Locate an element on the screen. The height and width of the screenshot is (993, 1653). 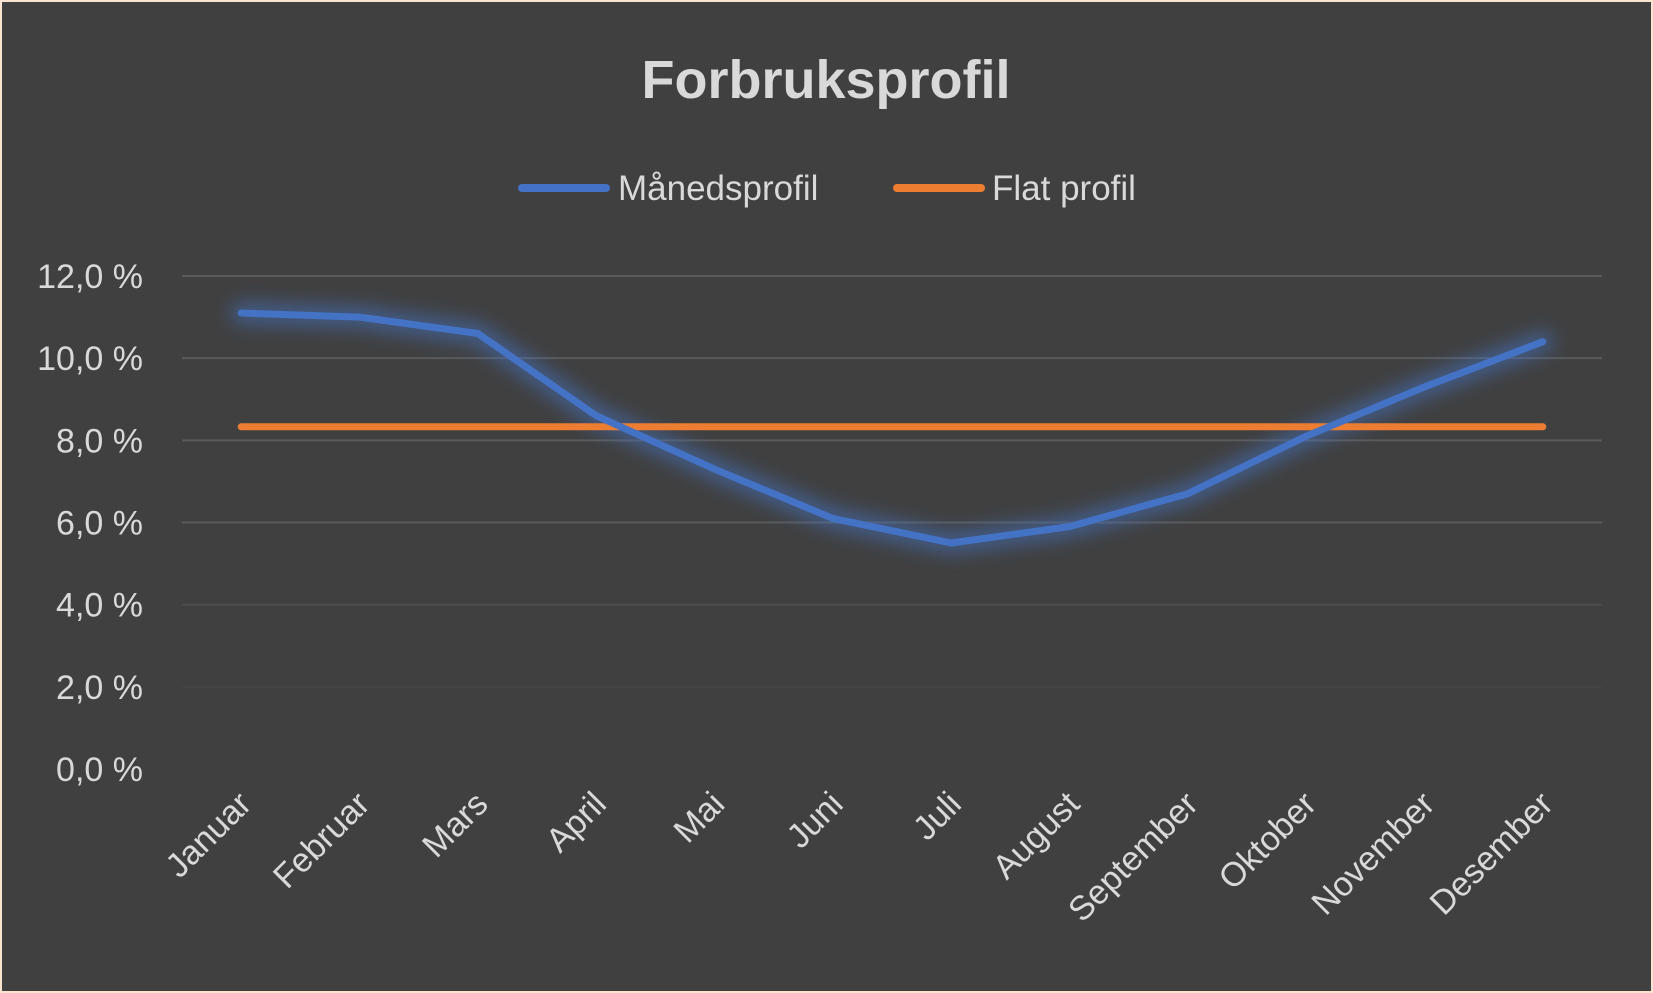
x-tick-label: Mai is located at coordinates (700, 818).